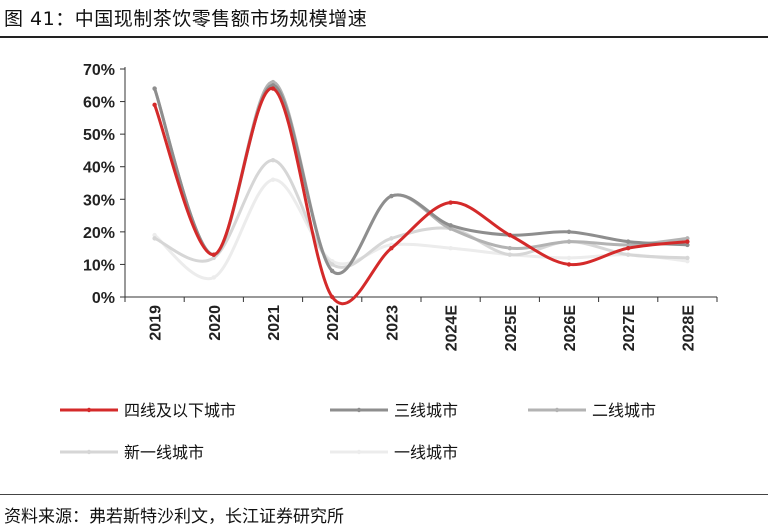 The width and height of the screenshot is (776, 532). I want to click on series-line, so click(421, 213).